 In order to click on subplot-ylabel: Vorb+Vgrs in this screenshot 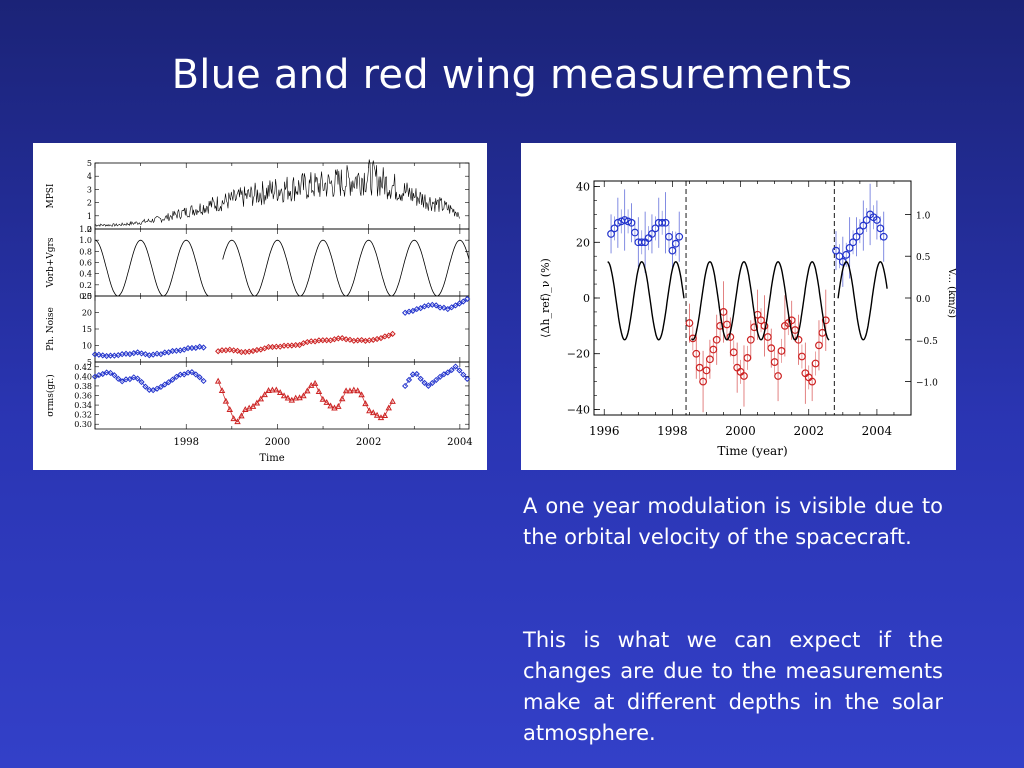, I will do `click(51, 262)`.